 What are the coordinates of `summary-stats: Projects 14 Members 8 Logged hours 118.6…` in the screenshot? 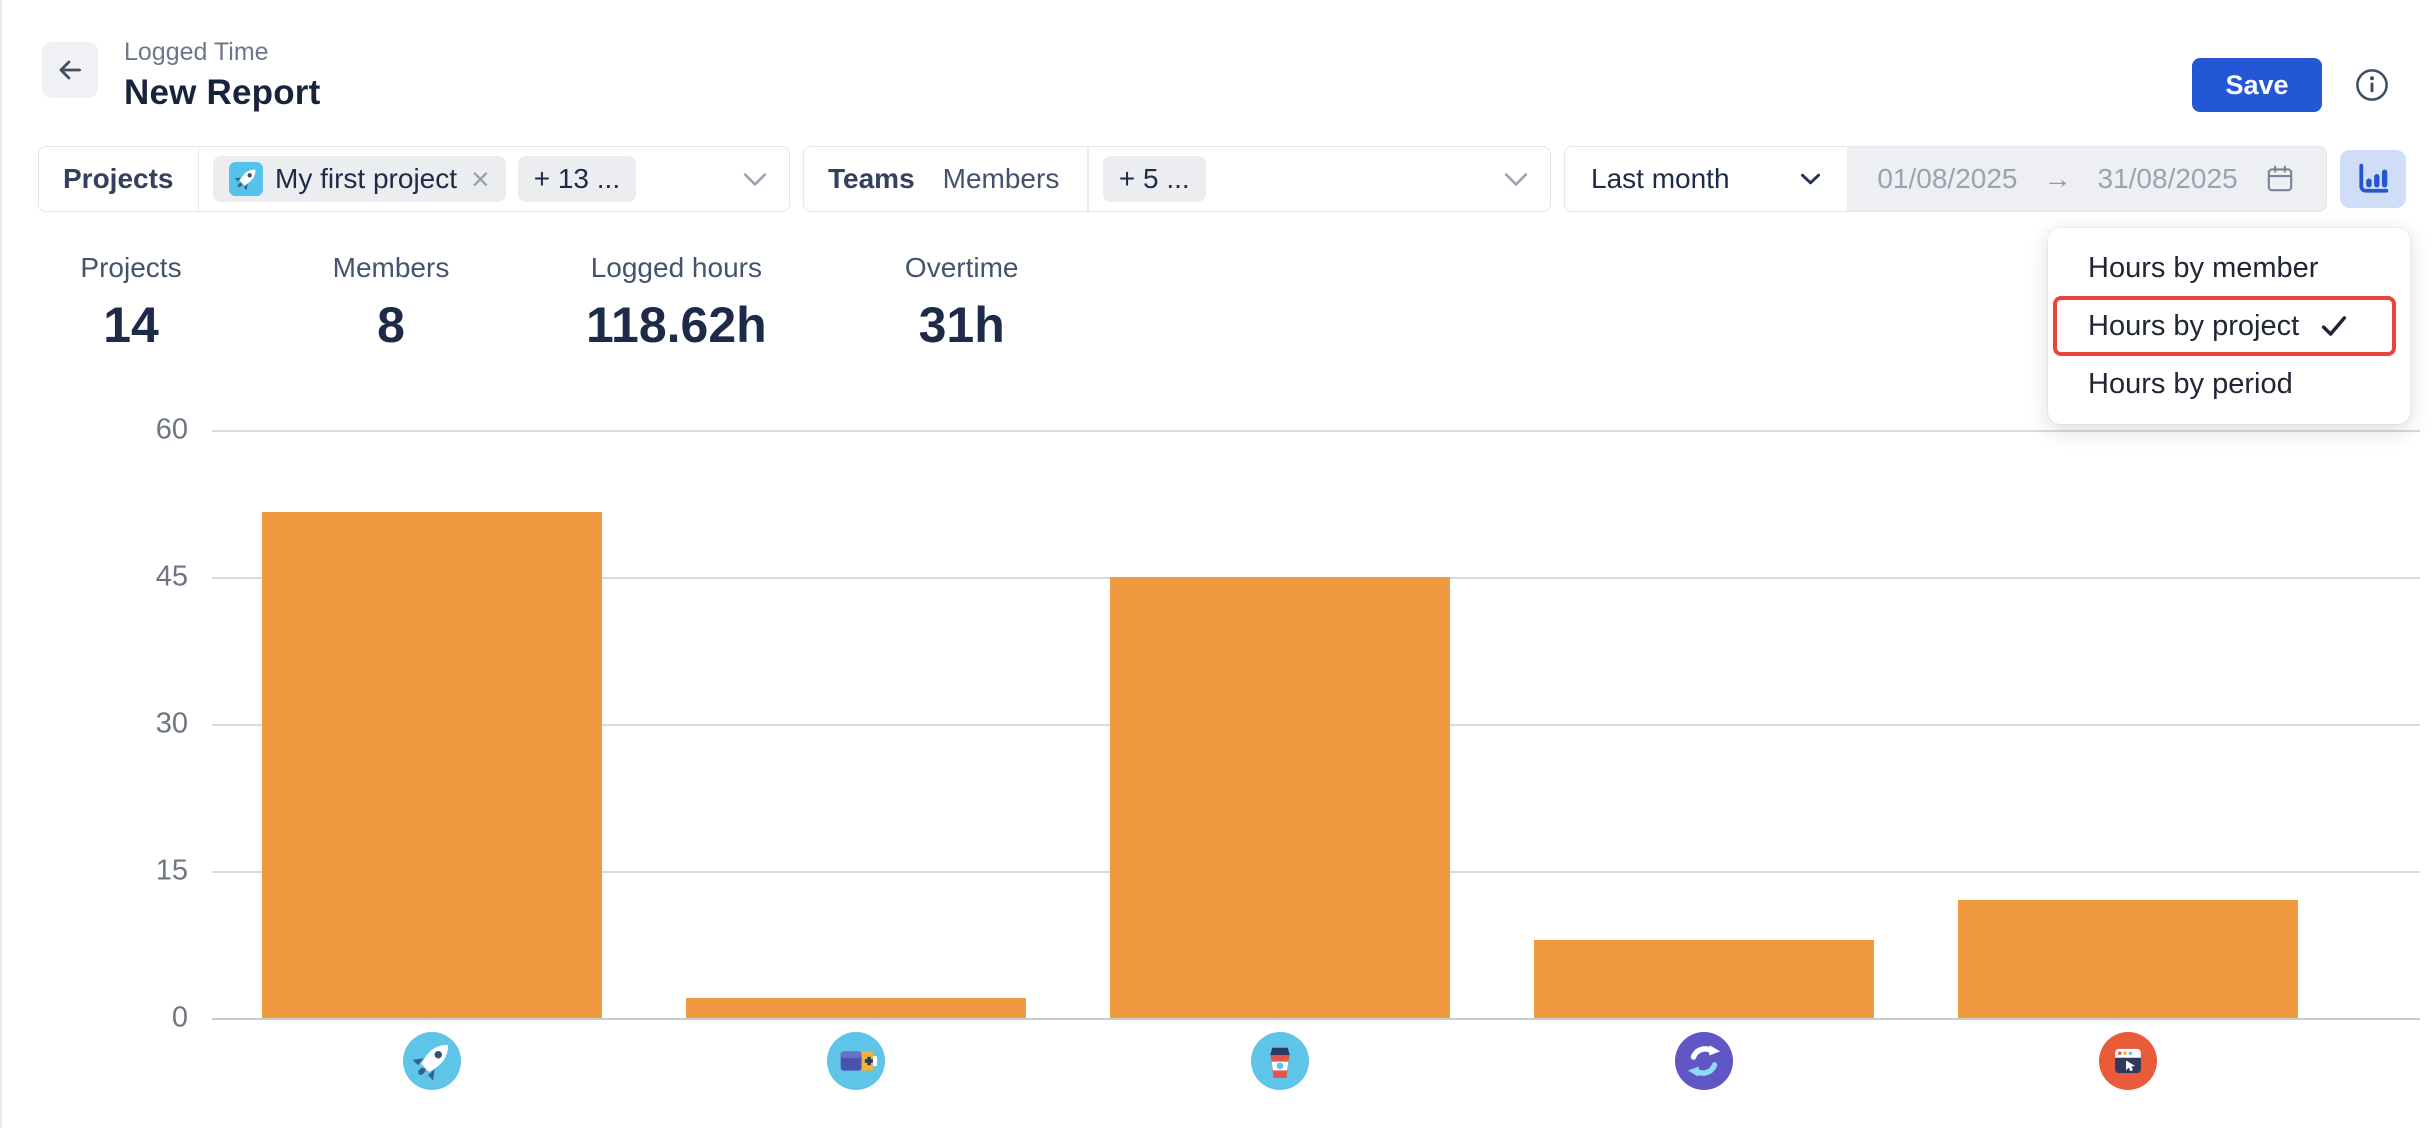 It's located at (546, 303).